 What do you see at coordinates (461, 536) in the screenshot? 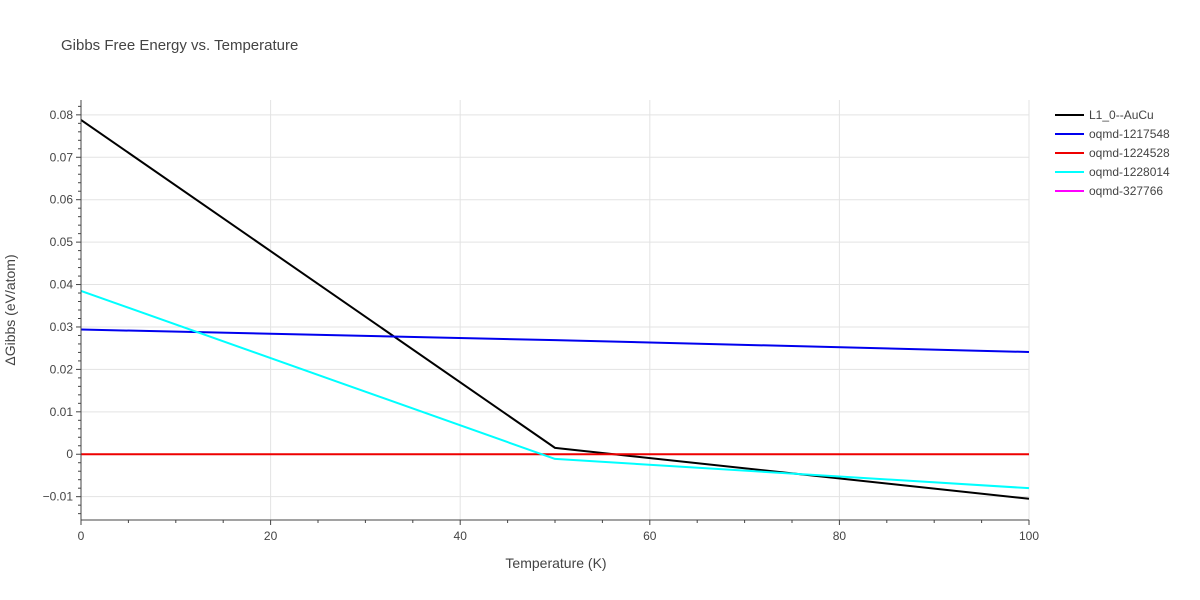
I see `x-tick-label: 40` at bounding box center [461, 536].